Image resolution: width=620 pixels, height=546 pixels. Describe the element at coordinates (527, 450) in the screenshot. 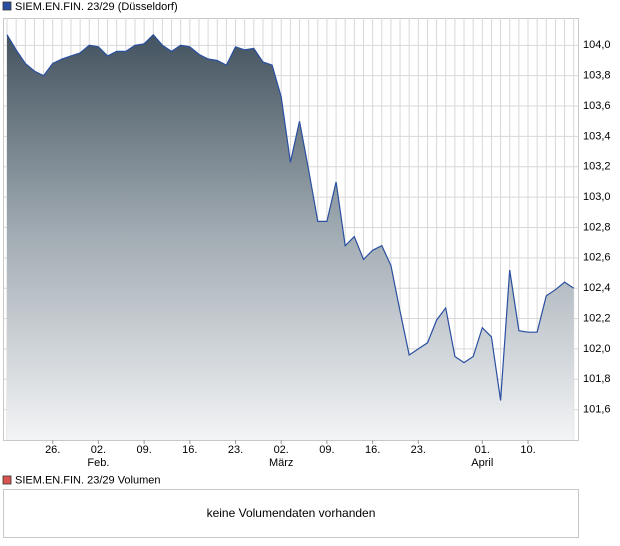

I see `x-tick-label: 10.` at that location.